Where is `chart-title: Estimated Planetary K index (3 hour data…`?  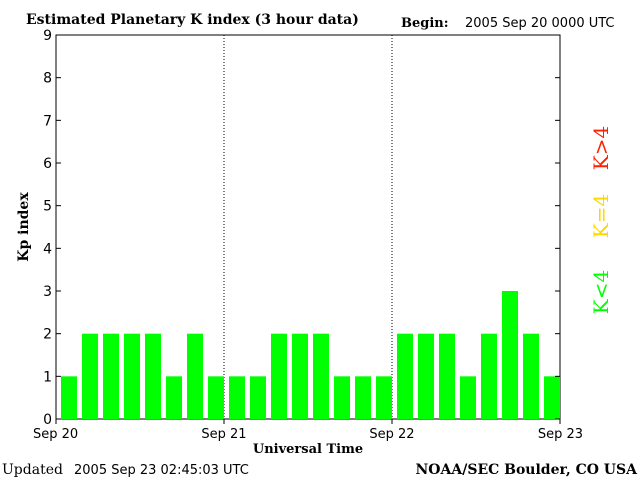 chart-title: Estimated Planetary K index (3 hour data… is located at coordinates (192, 20).